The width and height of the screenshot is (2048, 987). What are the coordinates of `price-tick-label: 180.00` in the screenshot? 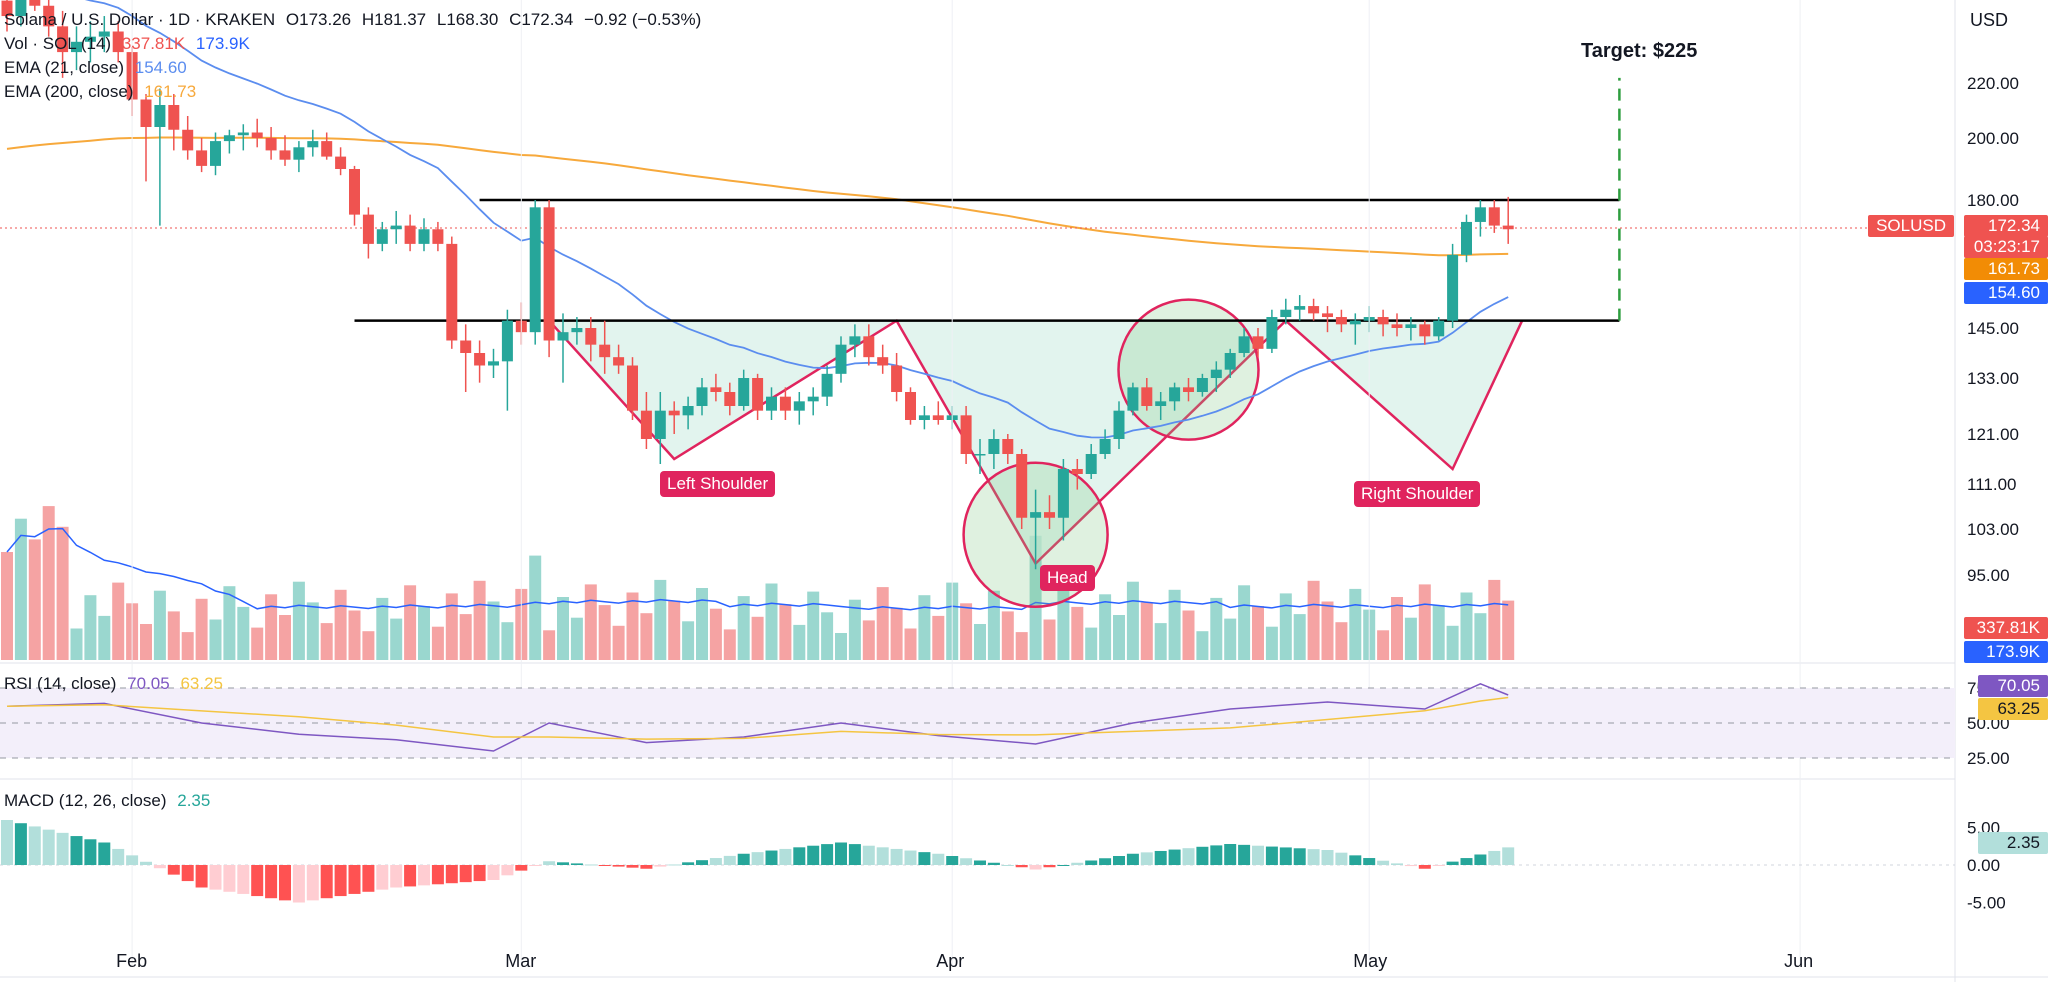 It's located at (1993, 200).